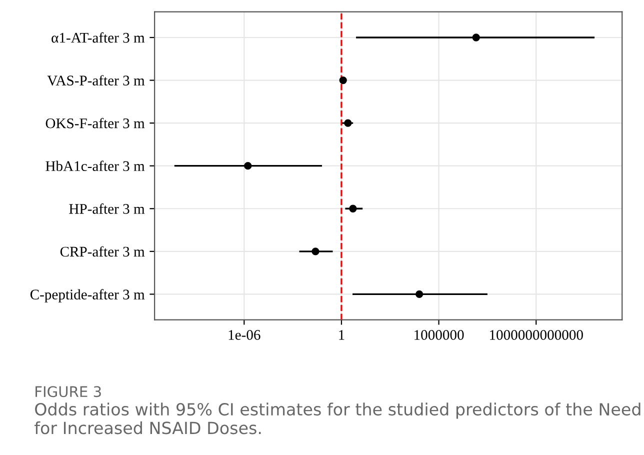 The height and width of the screenshot is (455, 644). What do you see at coordinates (439, 335) in the screenshot?
I see `x-tick-label: 1000000` at bounding box center [439, 335].